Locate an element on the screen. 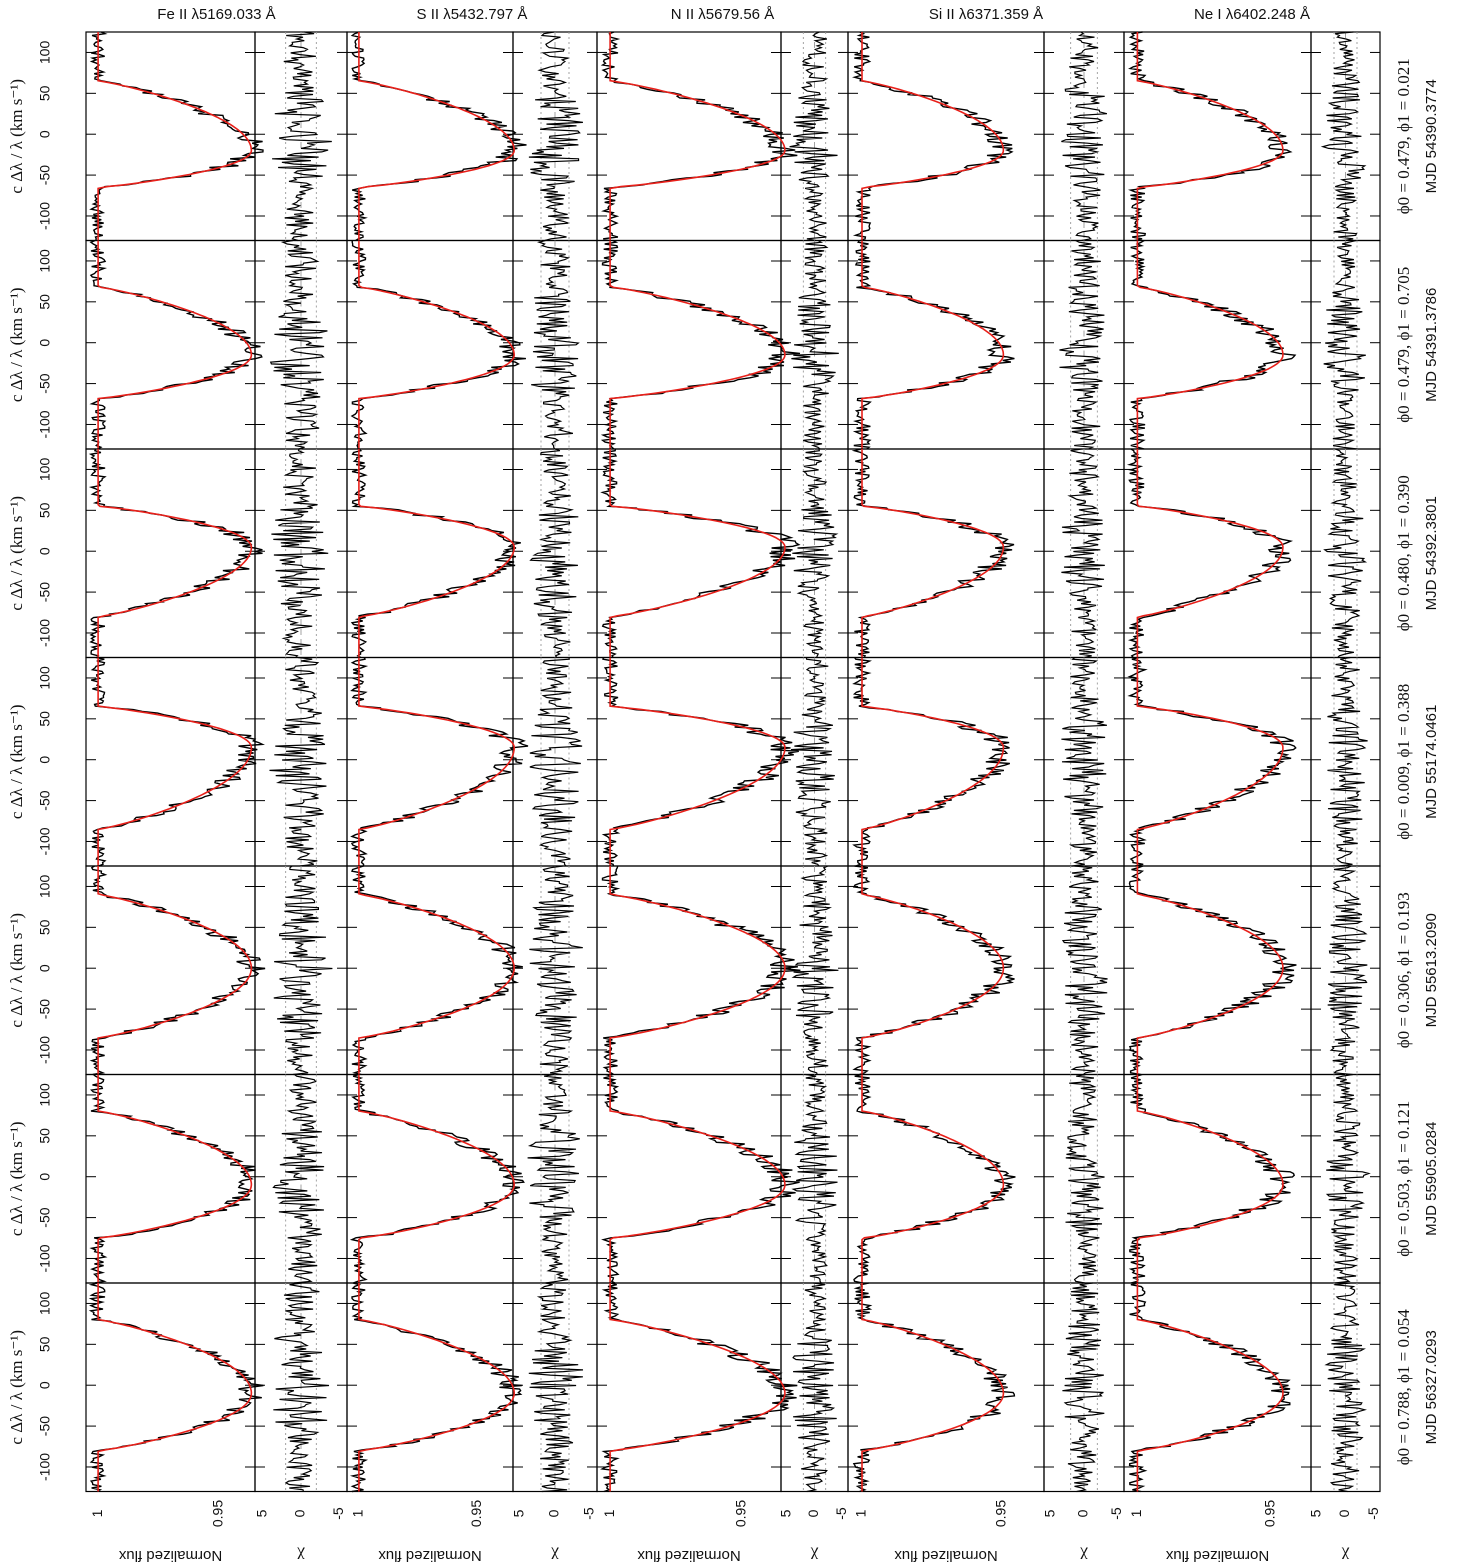 This screenshot has width=1470, height=1568. velocity-tick-label: -100 is located at coordinates (45, 424).